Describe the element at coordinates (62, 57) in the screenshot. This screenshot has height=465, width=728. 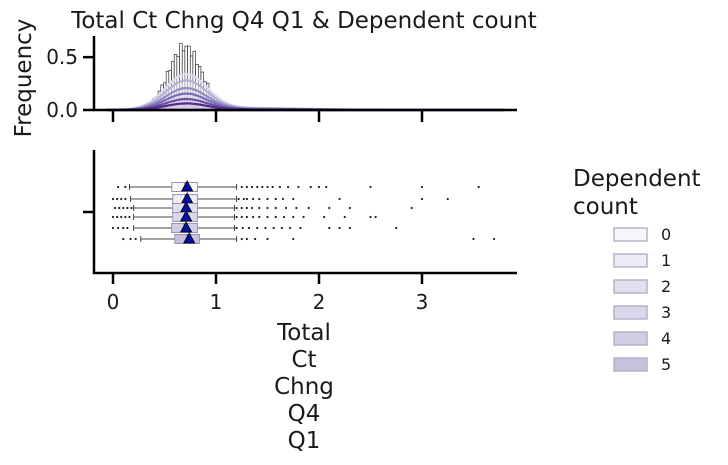
I see `top-y-tick-label: 0.5` at that location.